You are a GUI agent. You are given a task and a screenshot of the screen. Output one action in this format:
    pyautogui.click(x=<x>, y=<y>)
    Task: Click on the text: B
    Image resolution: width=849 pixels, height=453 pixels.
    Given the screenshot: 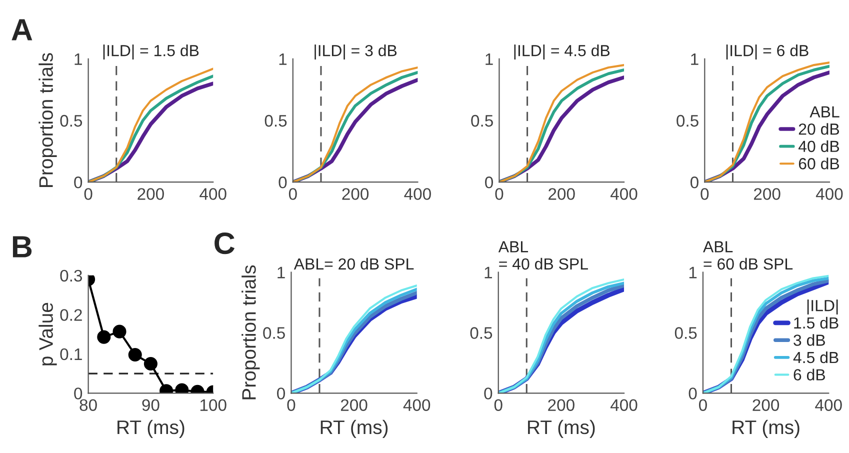 What is the action you would take?
    pyautogui.click(x=22, y=247)
    